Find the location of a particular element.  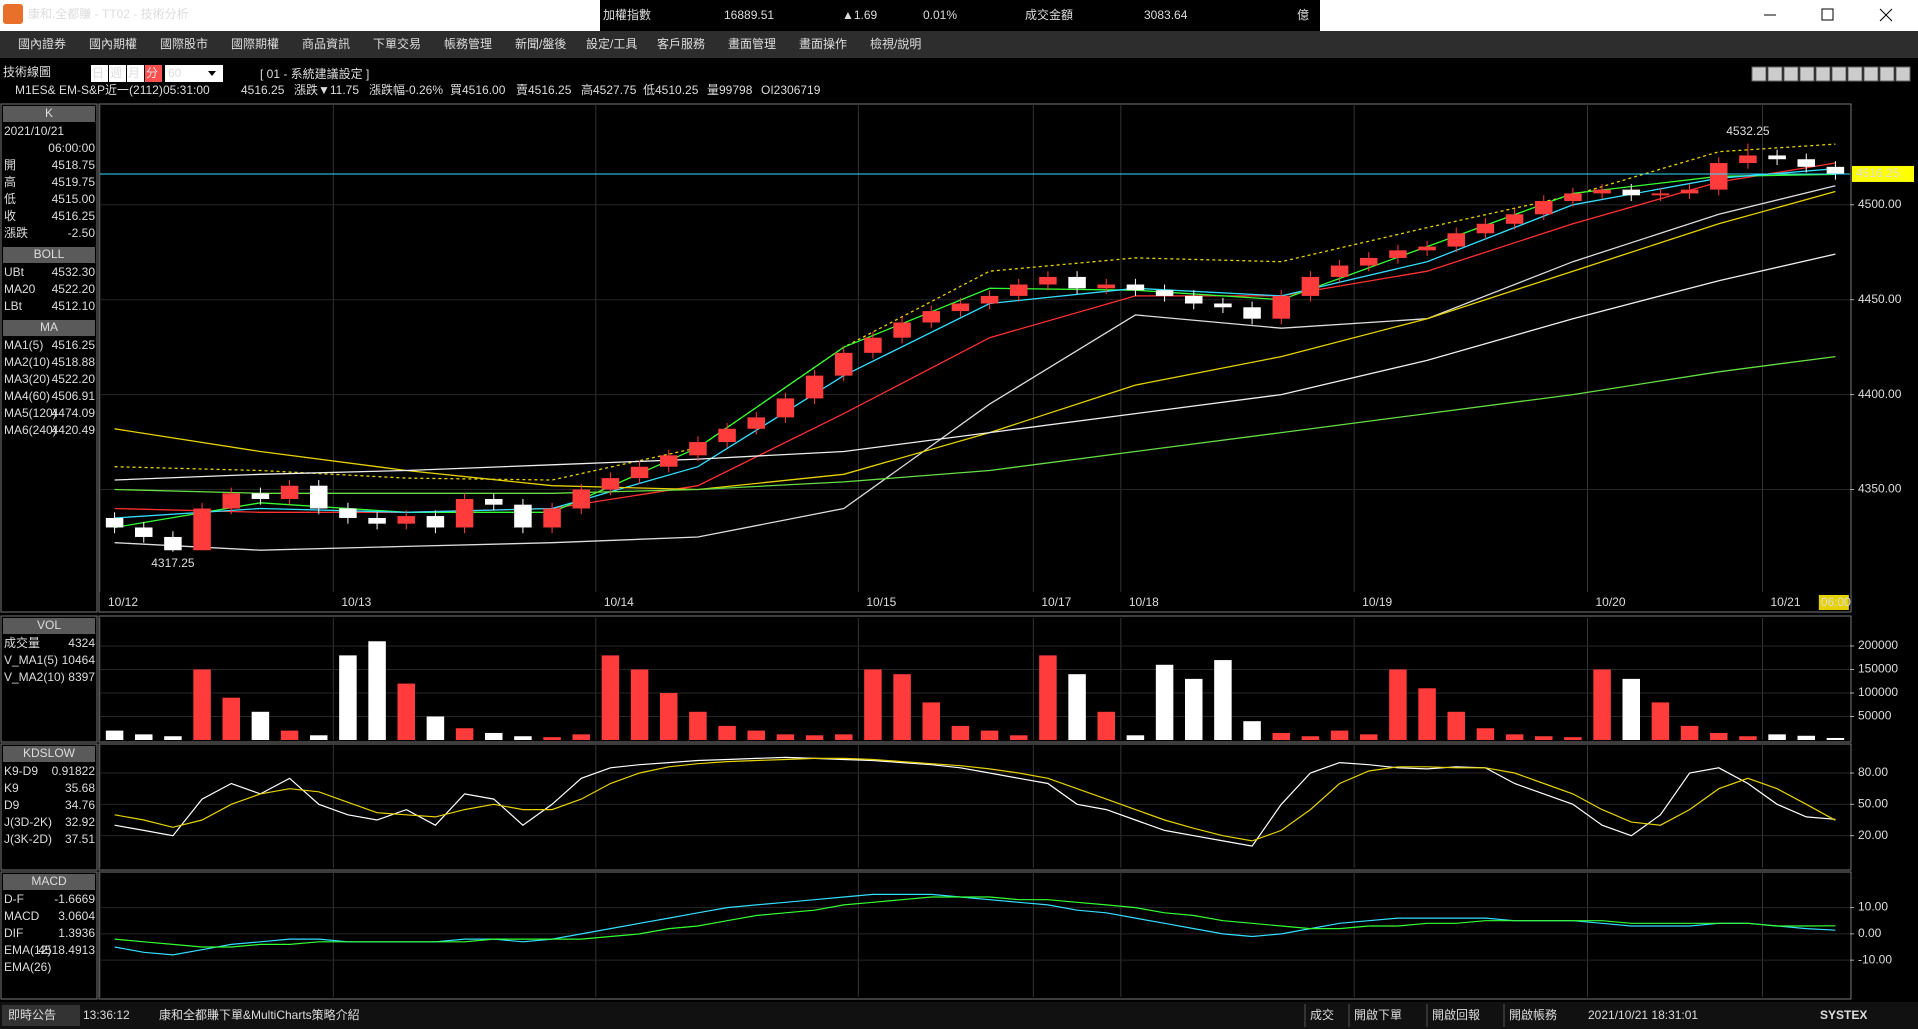

quote-field: 高4527.75 is located at coordinates (609, 89).